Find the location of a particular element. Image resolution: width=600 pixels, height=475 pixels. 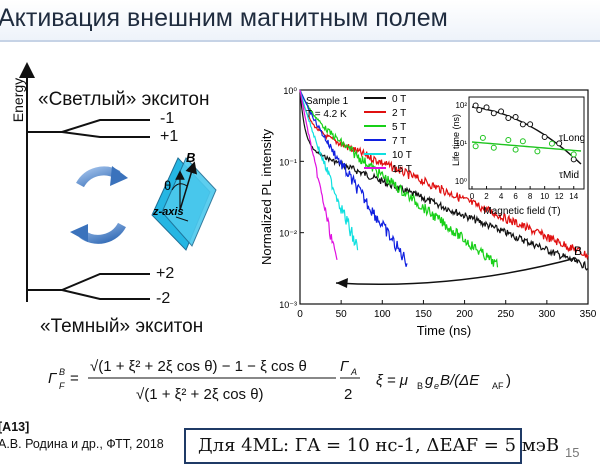

legend-label: 7 T is located at coordinates (399, 141).